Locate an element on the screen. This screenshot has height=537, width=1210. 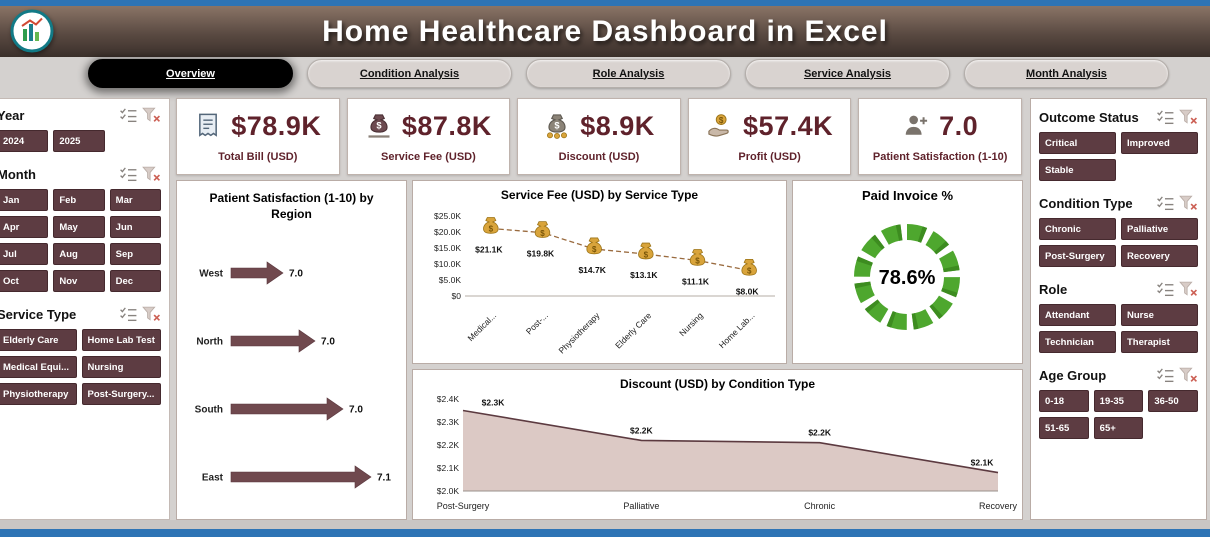
filter-month-may: May is located at coordinates (79, 227).